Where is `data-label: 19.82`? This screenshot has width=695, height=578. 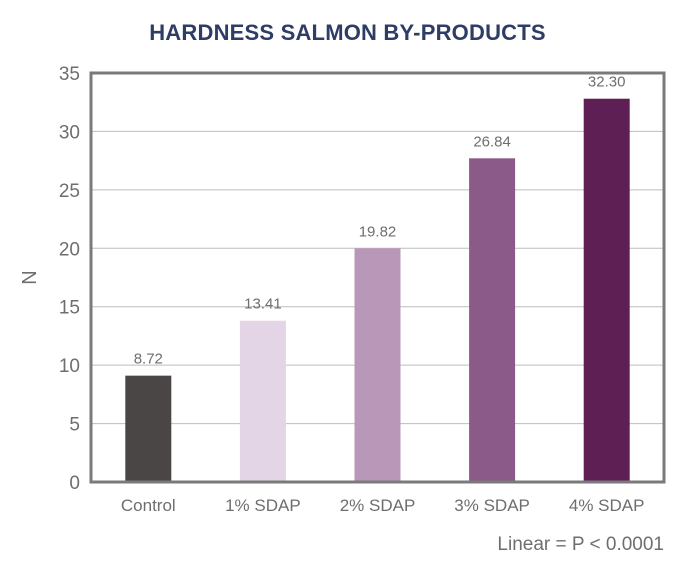
data-label: 19.82 is located at coordinates (378, 231).